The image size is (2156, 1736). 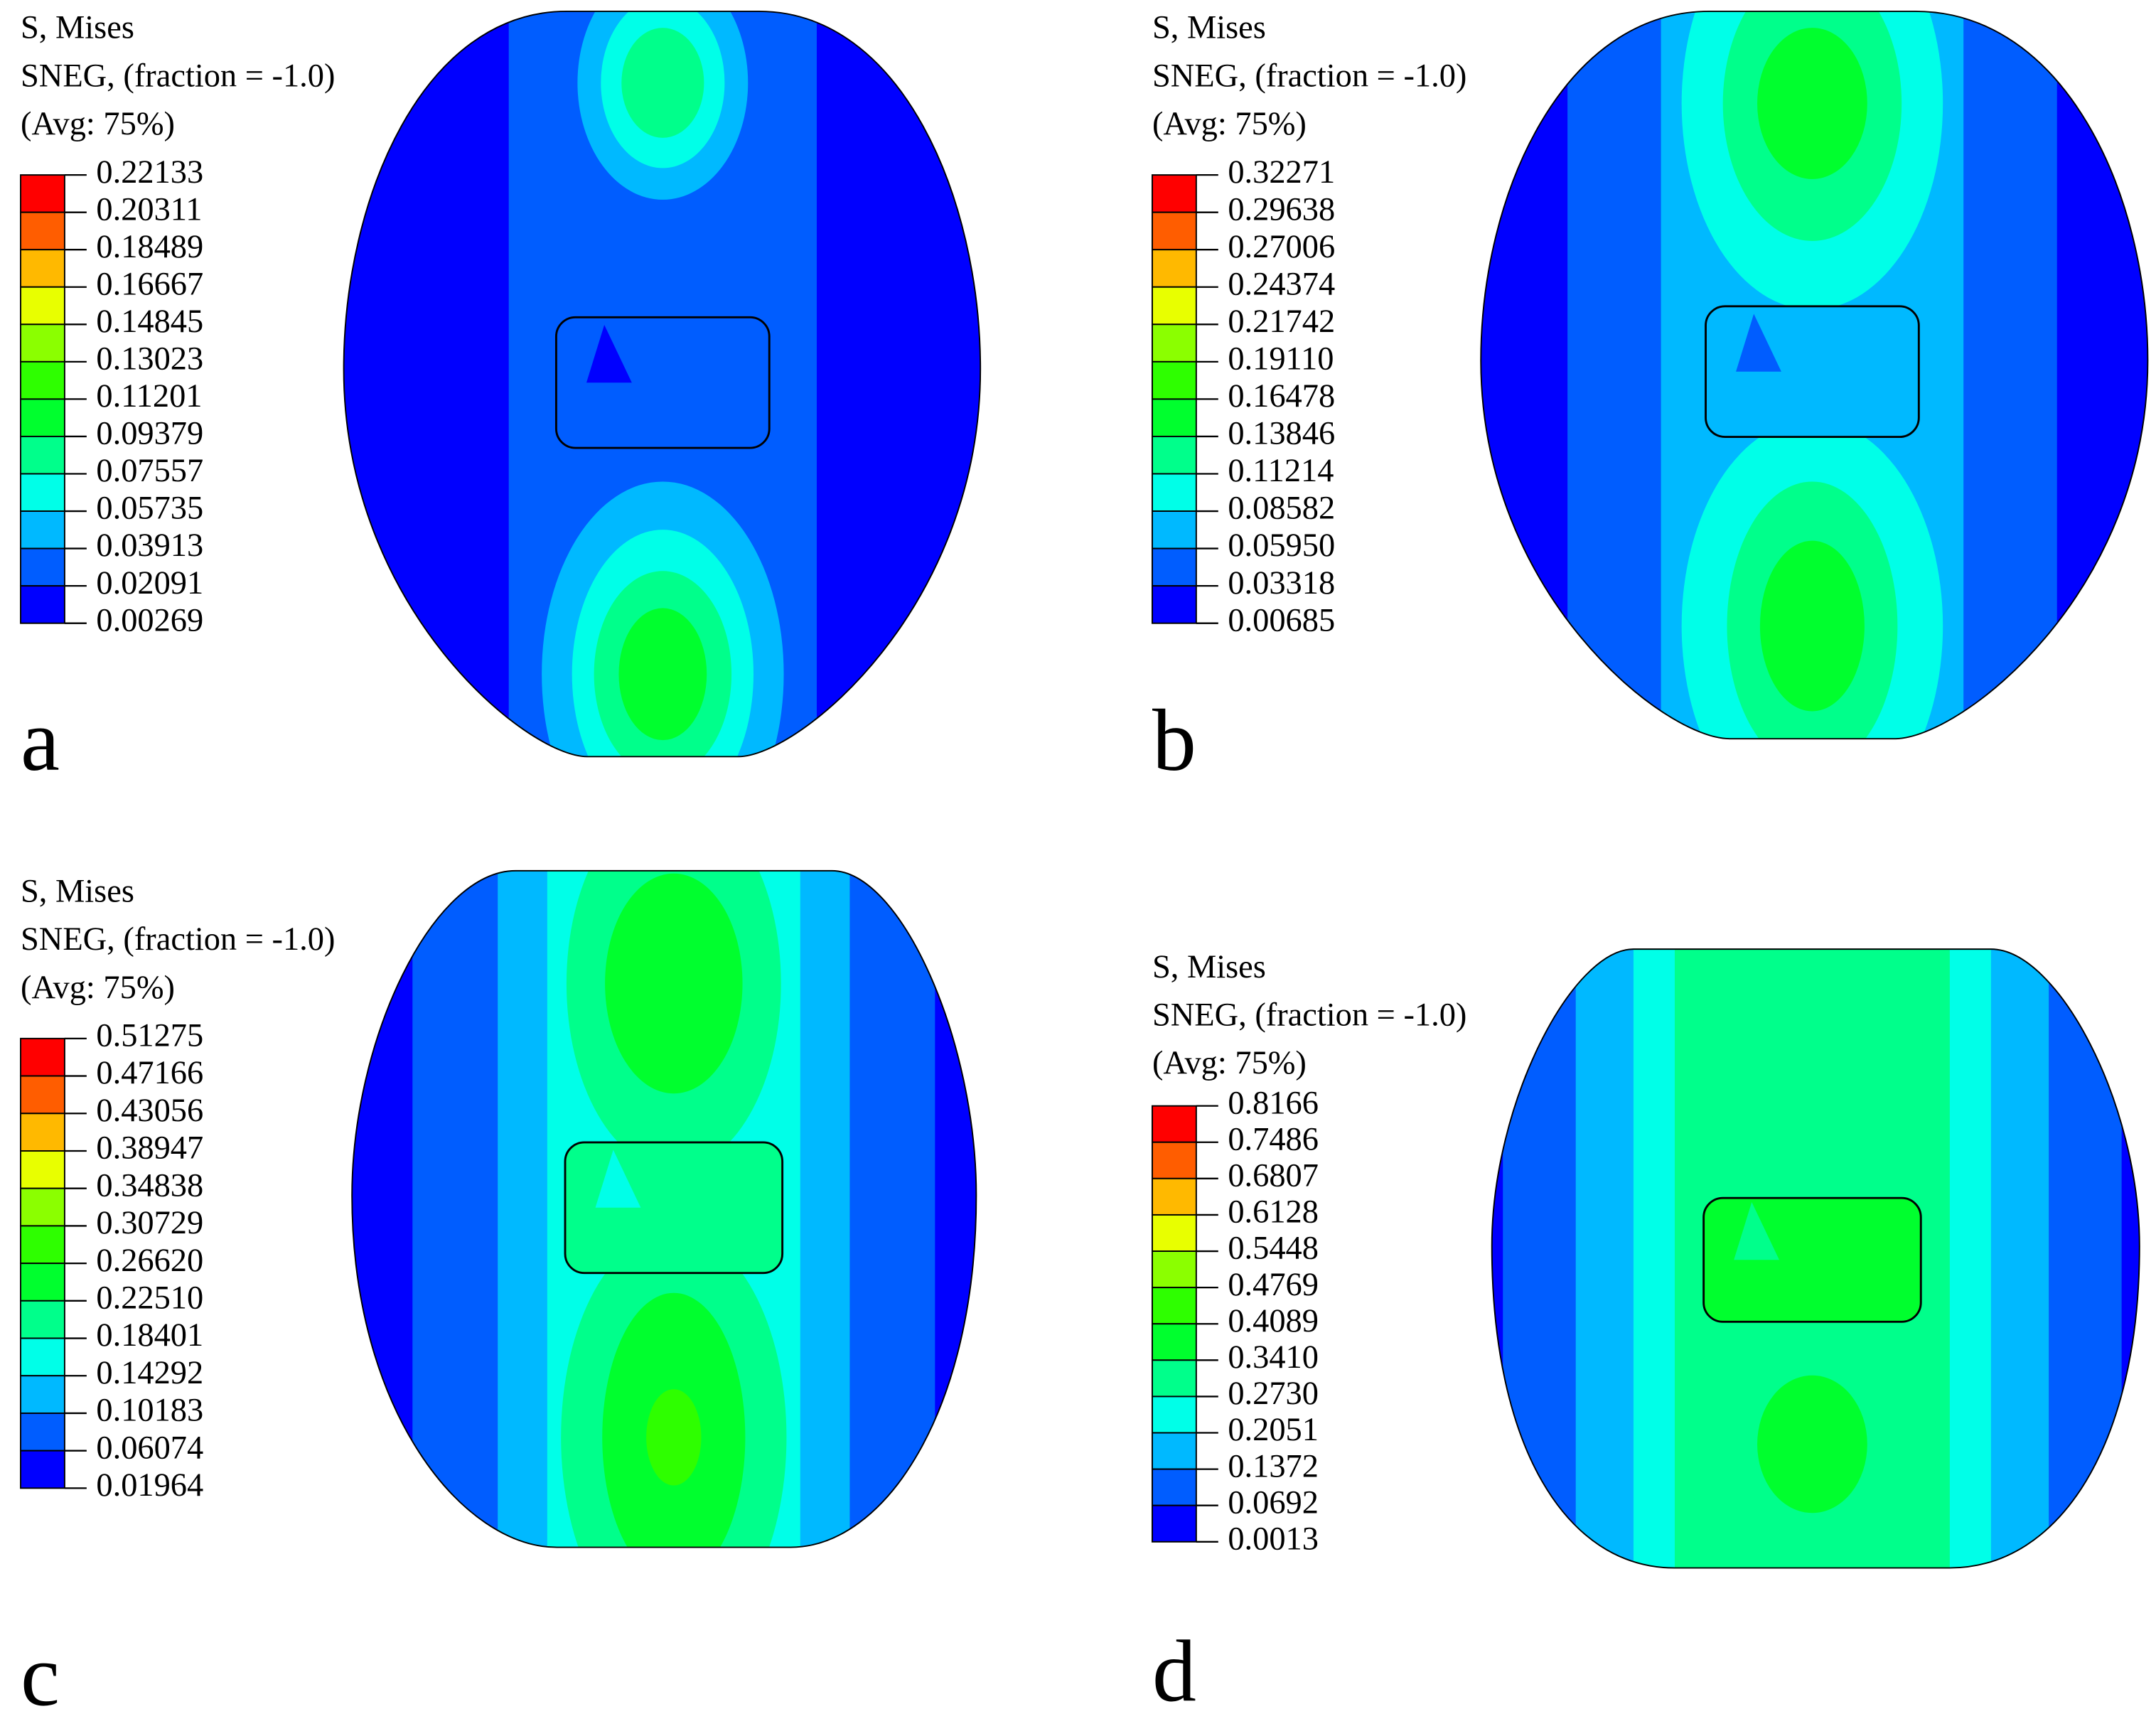 What do you see at coordinates (1273, 1466) in the screenshot?
I see `legend-value: 0.1372` at bounding box center [1273, 1466].